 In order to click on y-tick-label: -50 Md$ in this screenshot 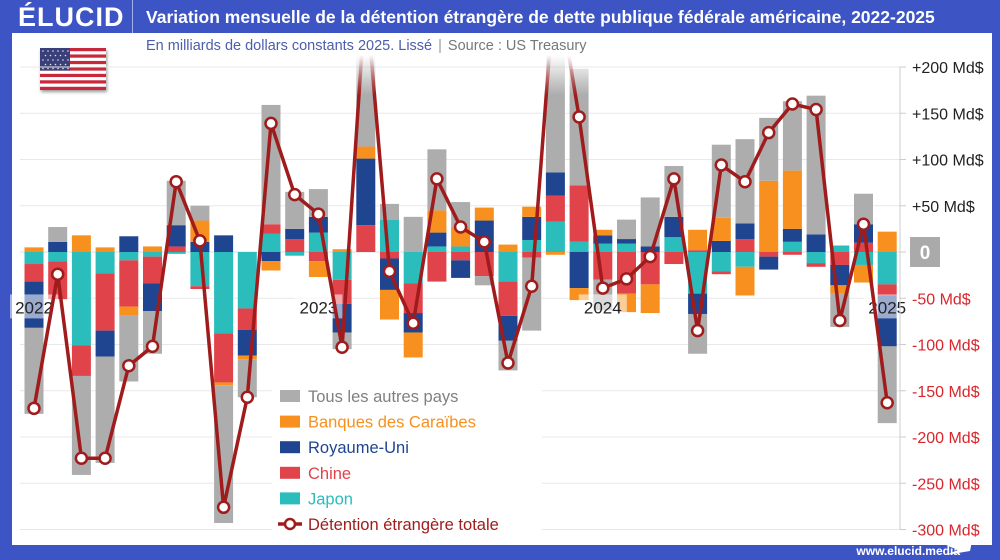, I will do `click(941, 299)`.